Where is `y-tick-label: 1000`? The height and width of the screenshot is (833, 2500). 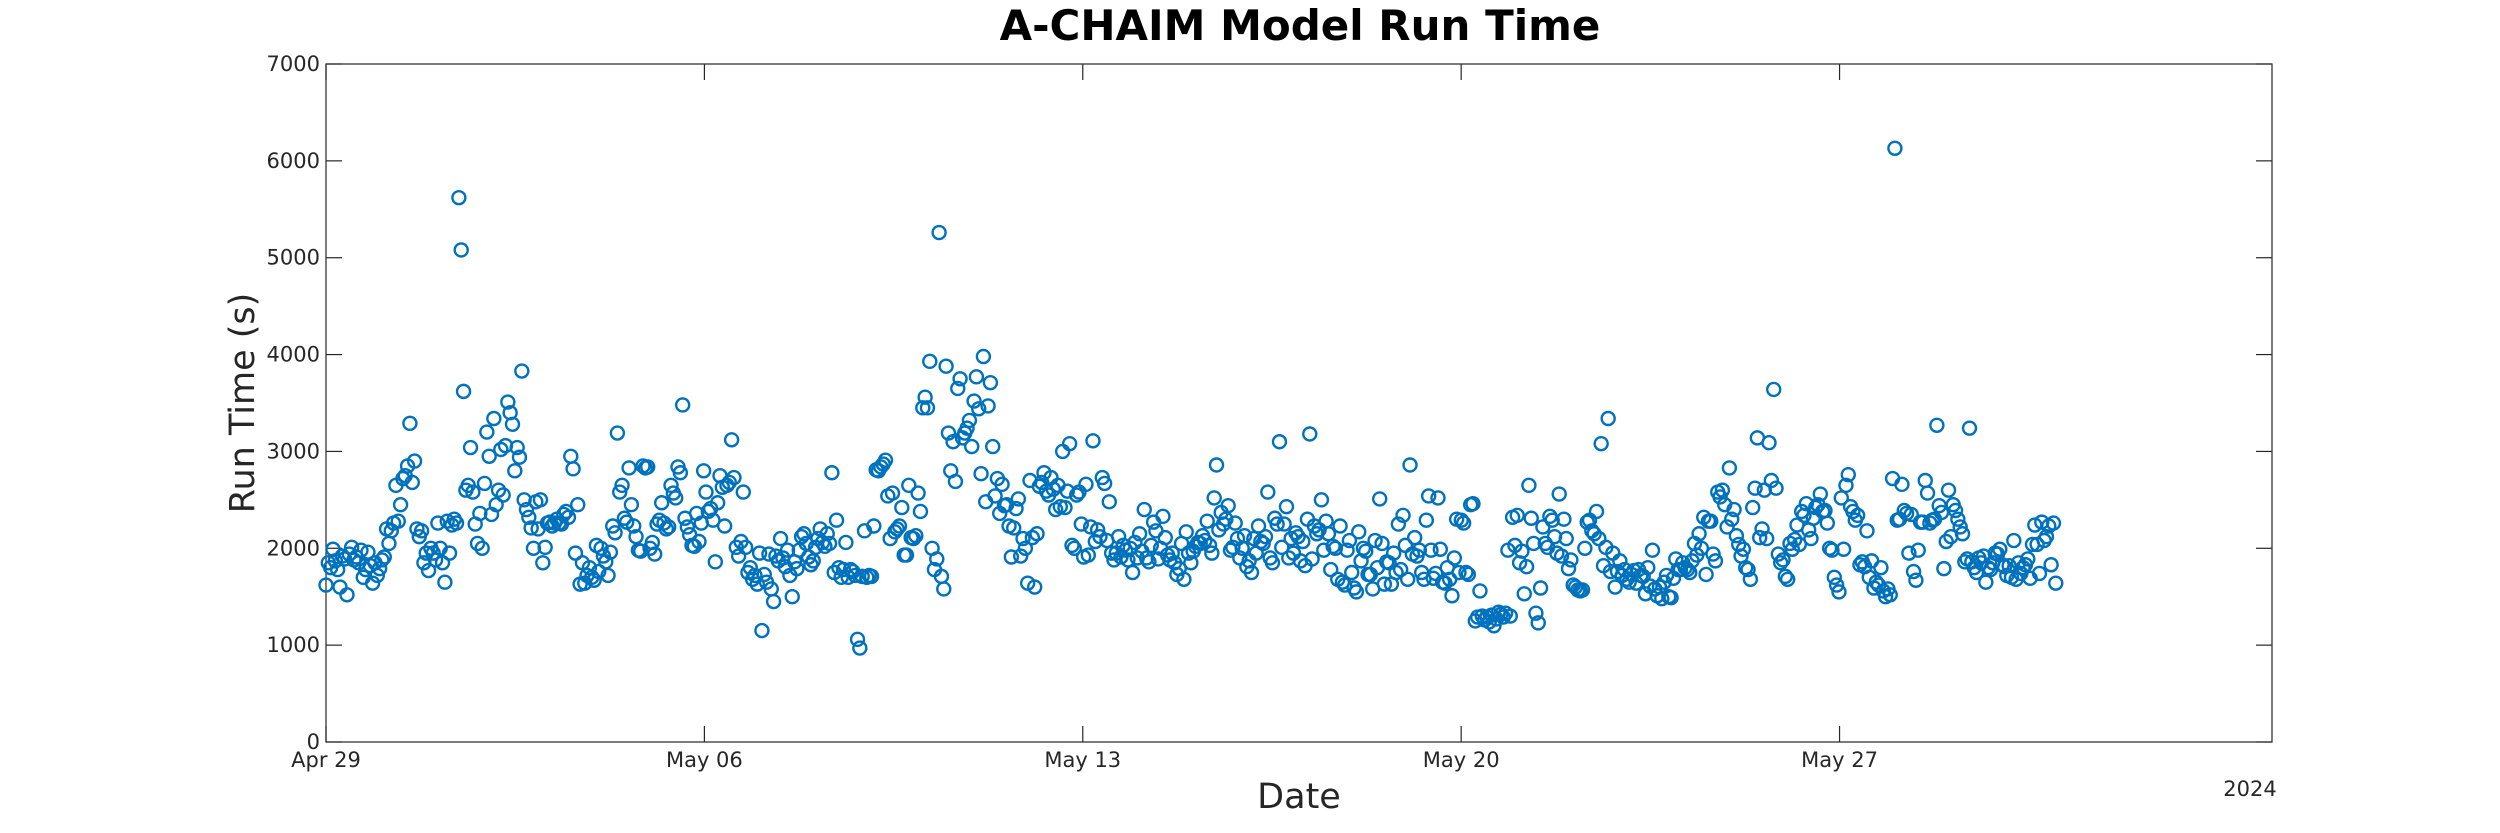
y-tick-label: 1000 is located at coordinates (293, 645).